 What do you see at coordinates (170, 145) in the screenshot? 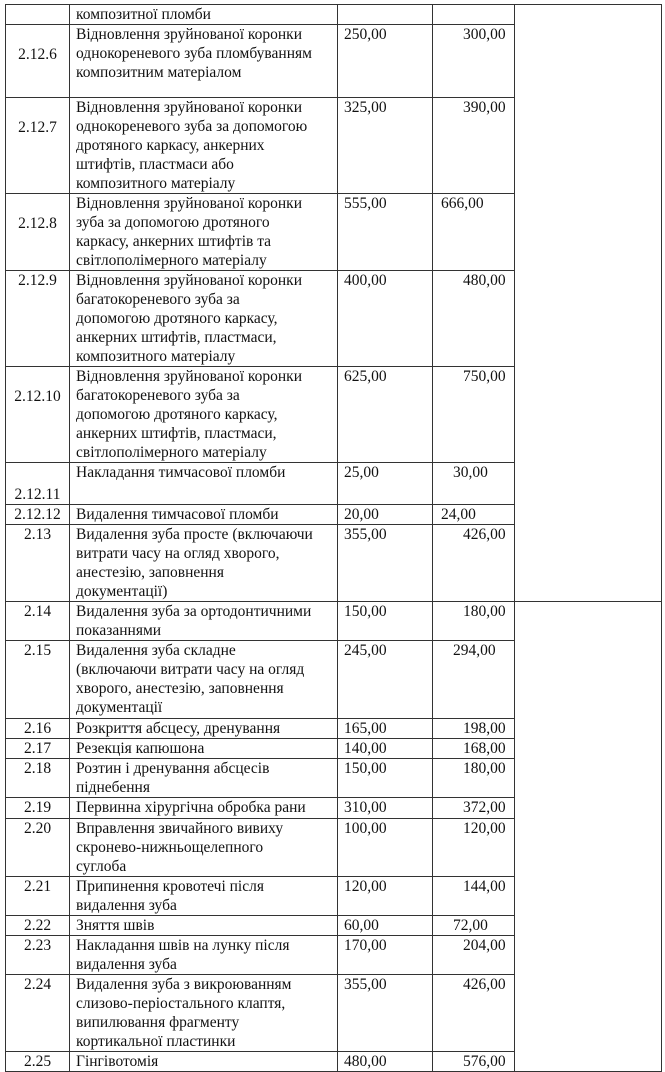
I see `description-line: дротяного каркасу, анкерних` at bounding box center [170, 145].